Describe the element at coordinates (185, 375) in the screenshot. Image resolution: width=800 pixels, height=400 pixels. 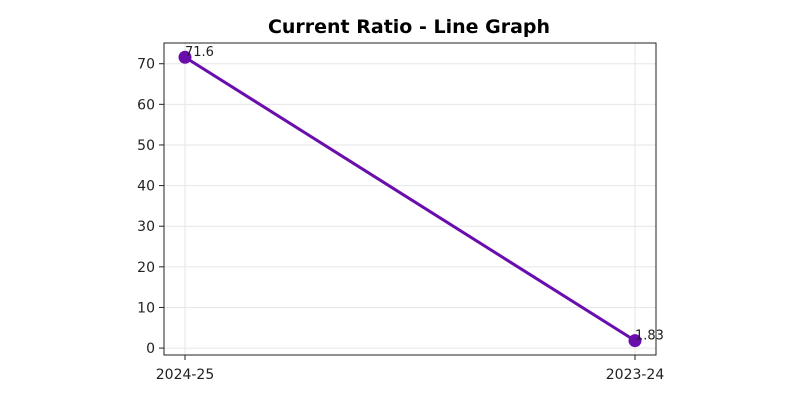
I see `x-tick-label: 2024-25` at that location.